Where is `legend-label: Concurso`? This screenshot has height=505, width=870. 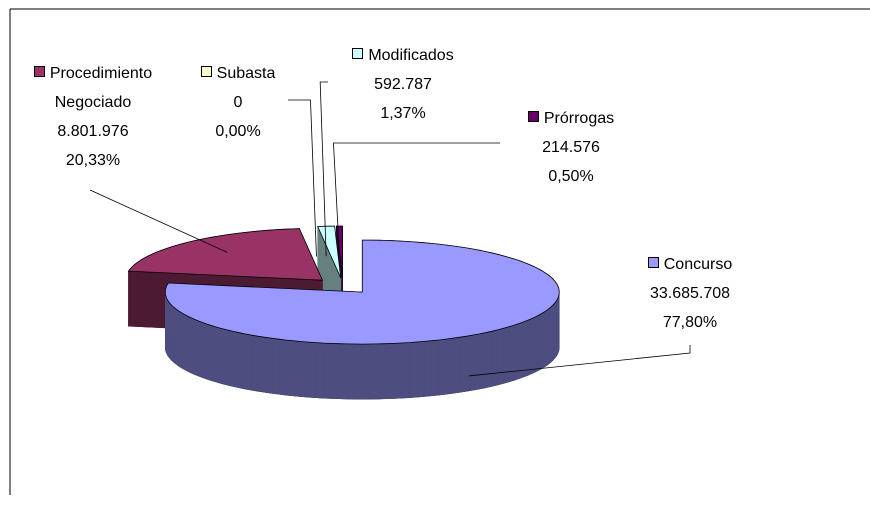
legend-label: Concurso is located at coordinates (698, 264).